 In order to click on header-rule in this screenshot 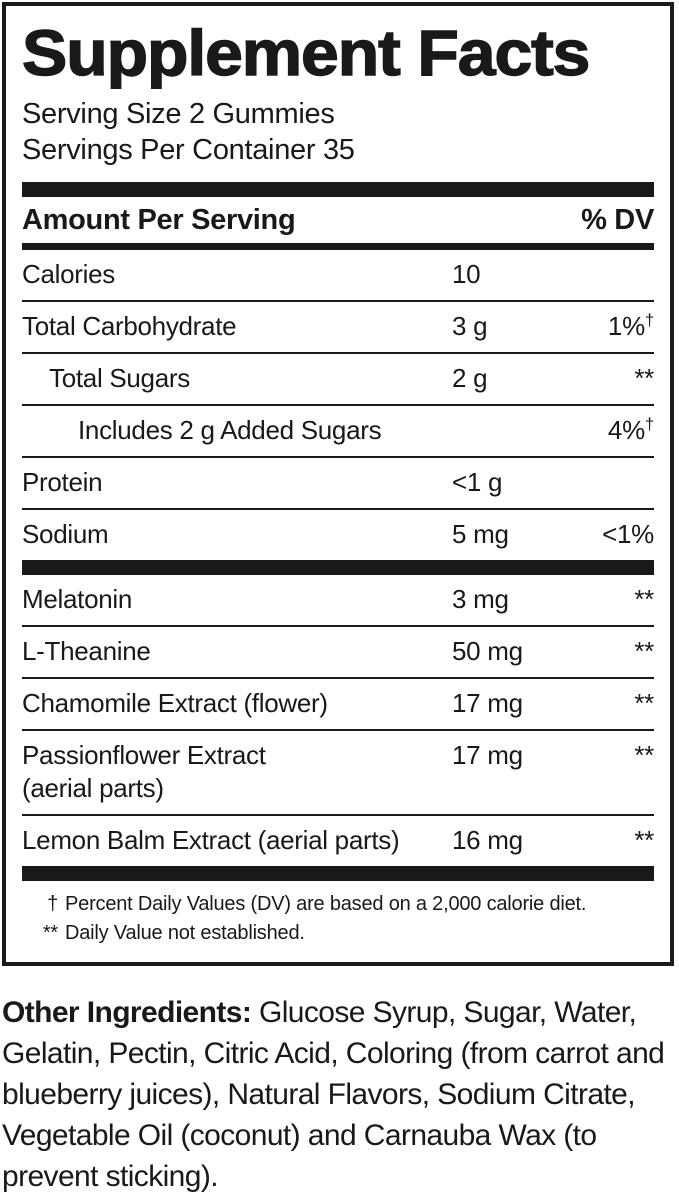, I will do `click(338, 246)`.